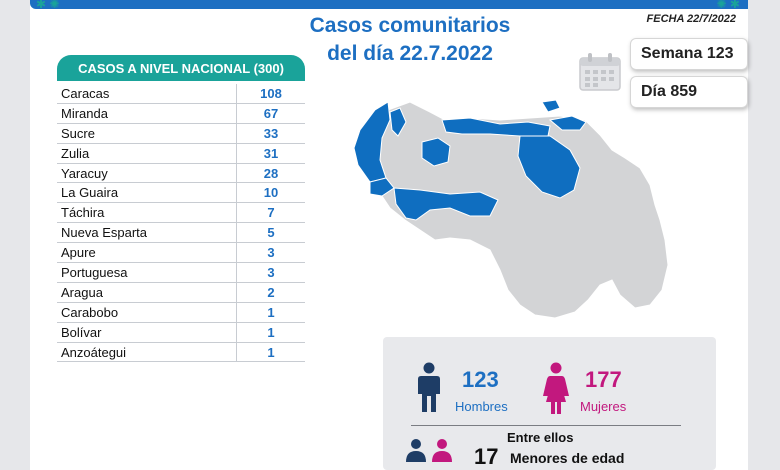  Describe the element at coordinates (567, 458) in the screenshot. I see `minors-label: Menores de edad` at that location.